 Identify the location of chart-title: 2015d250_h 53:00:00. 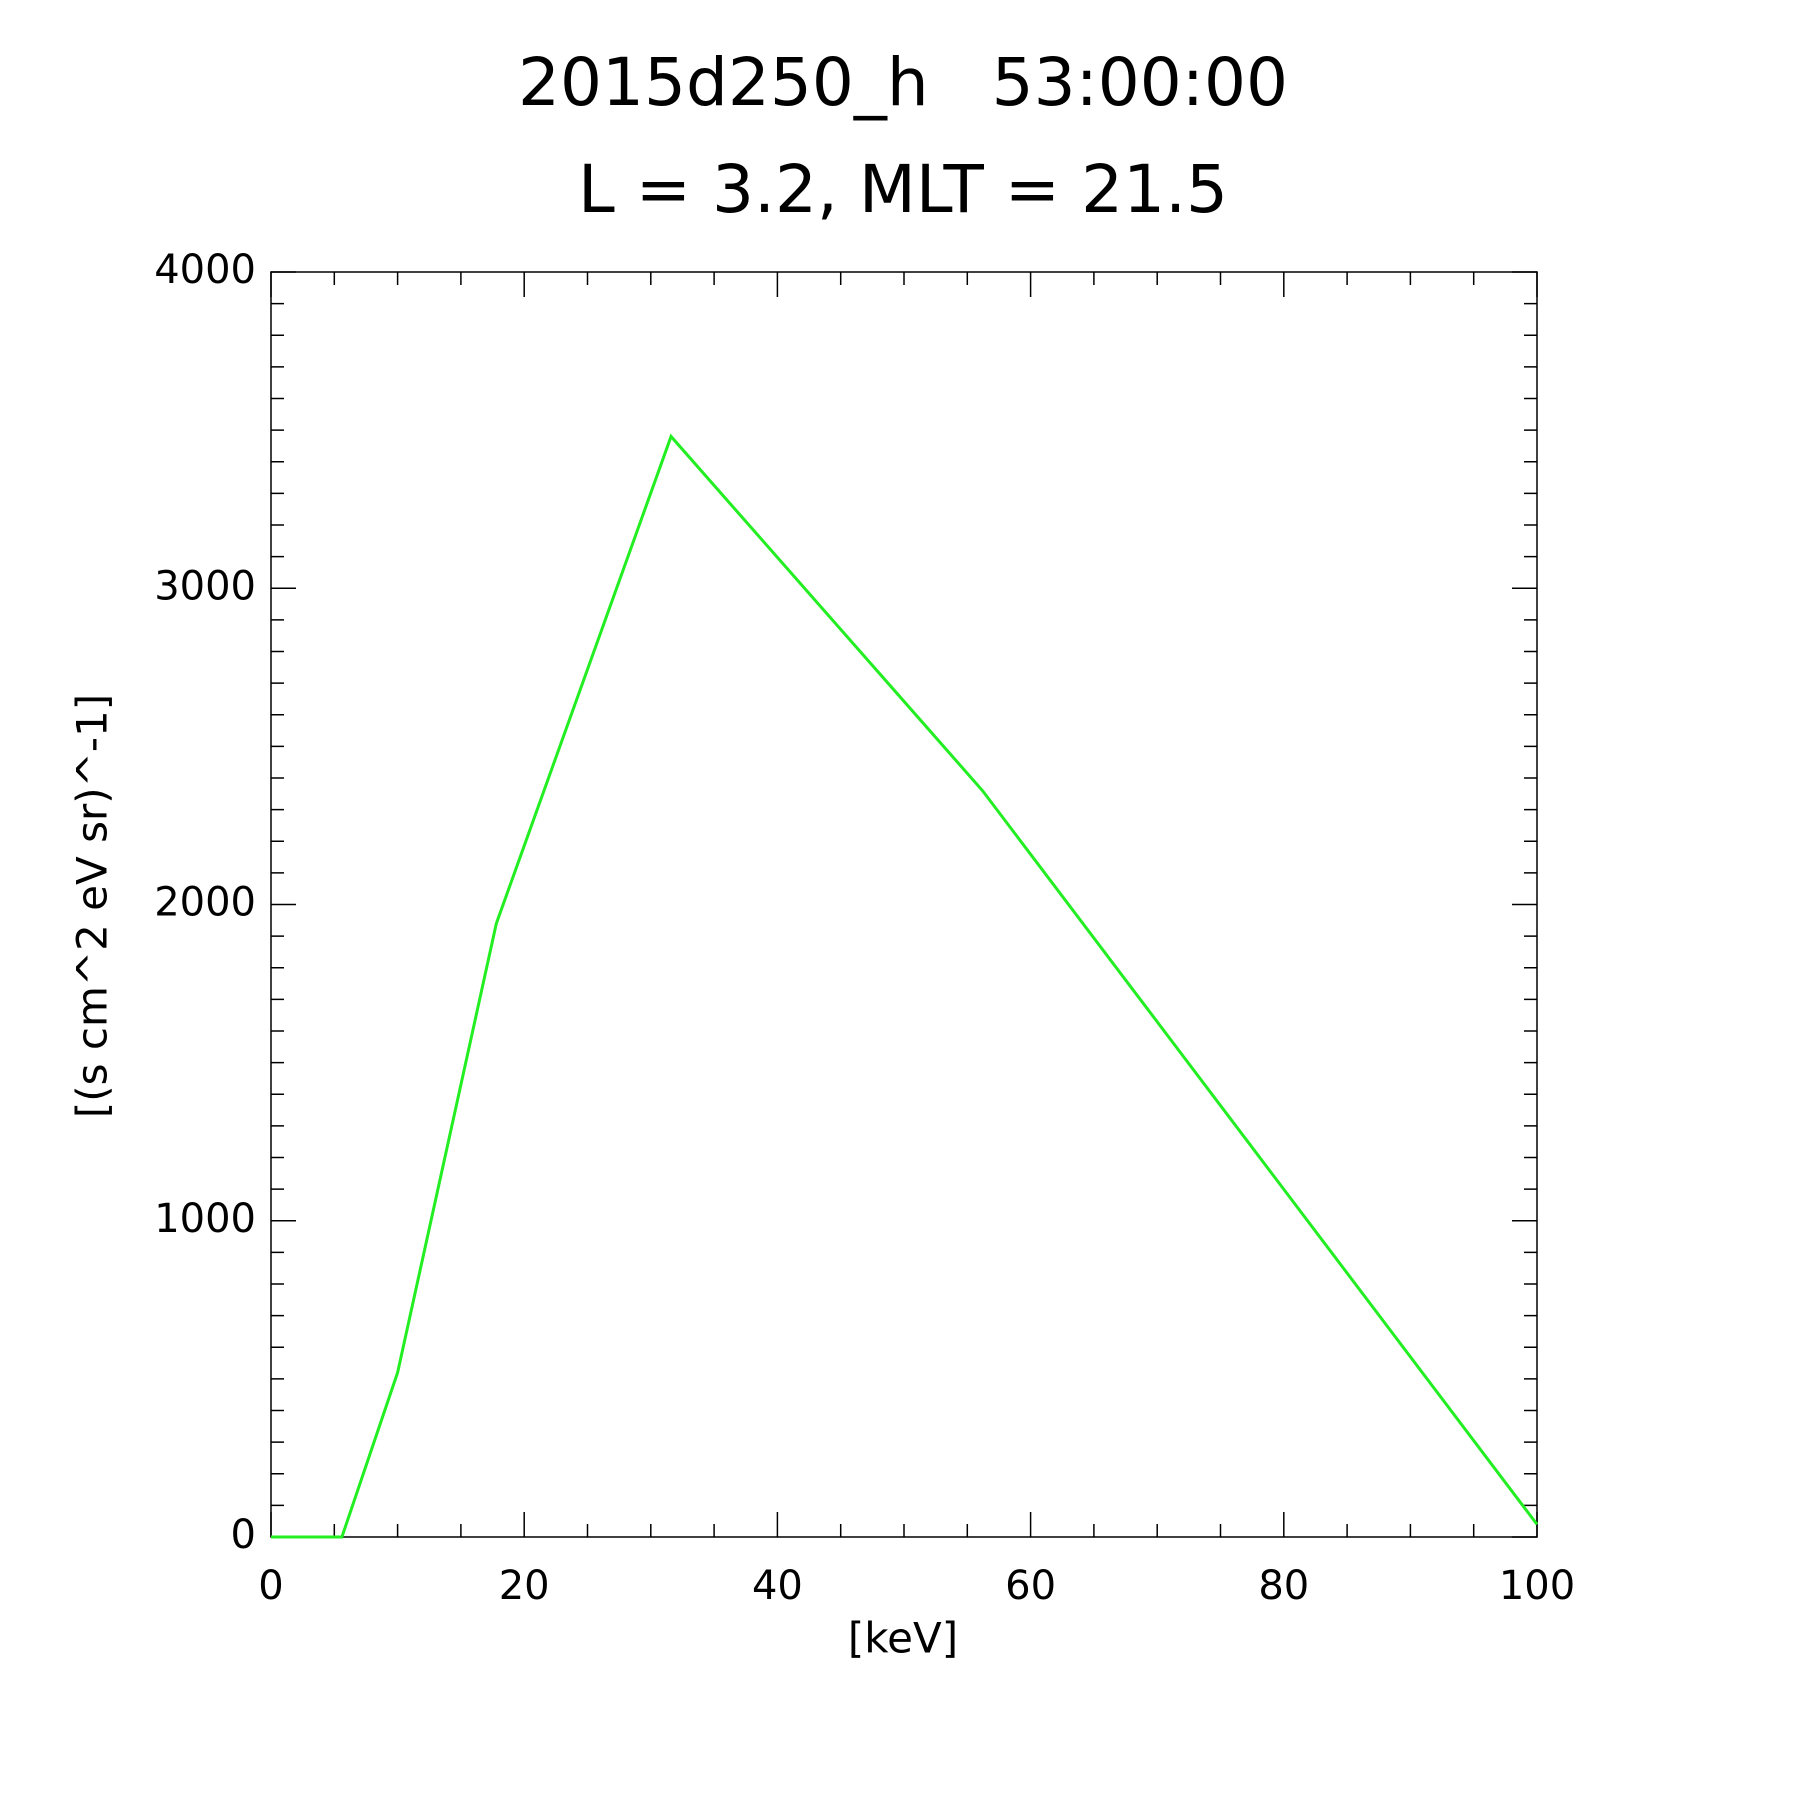
(903, 82).